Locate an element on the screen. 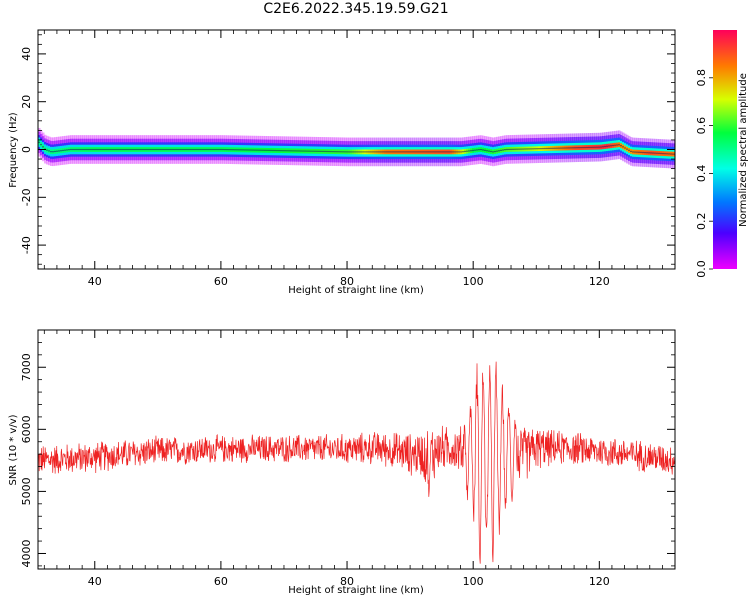 The height and width of the screenshot is (600, 750). colorbar-tick-label: 0.4 is located at coordinates (701, 174).